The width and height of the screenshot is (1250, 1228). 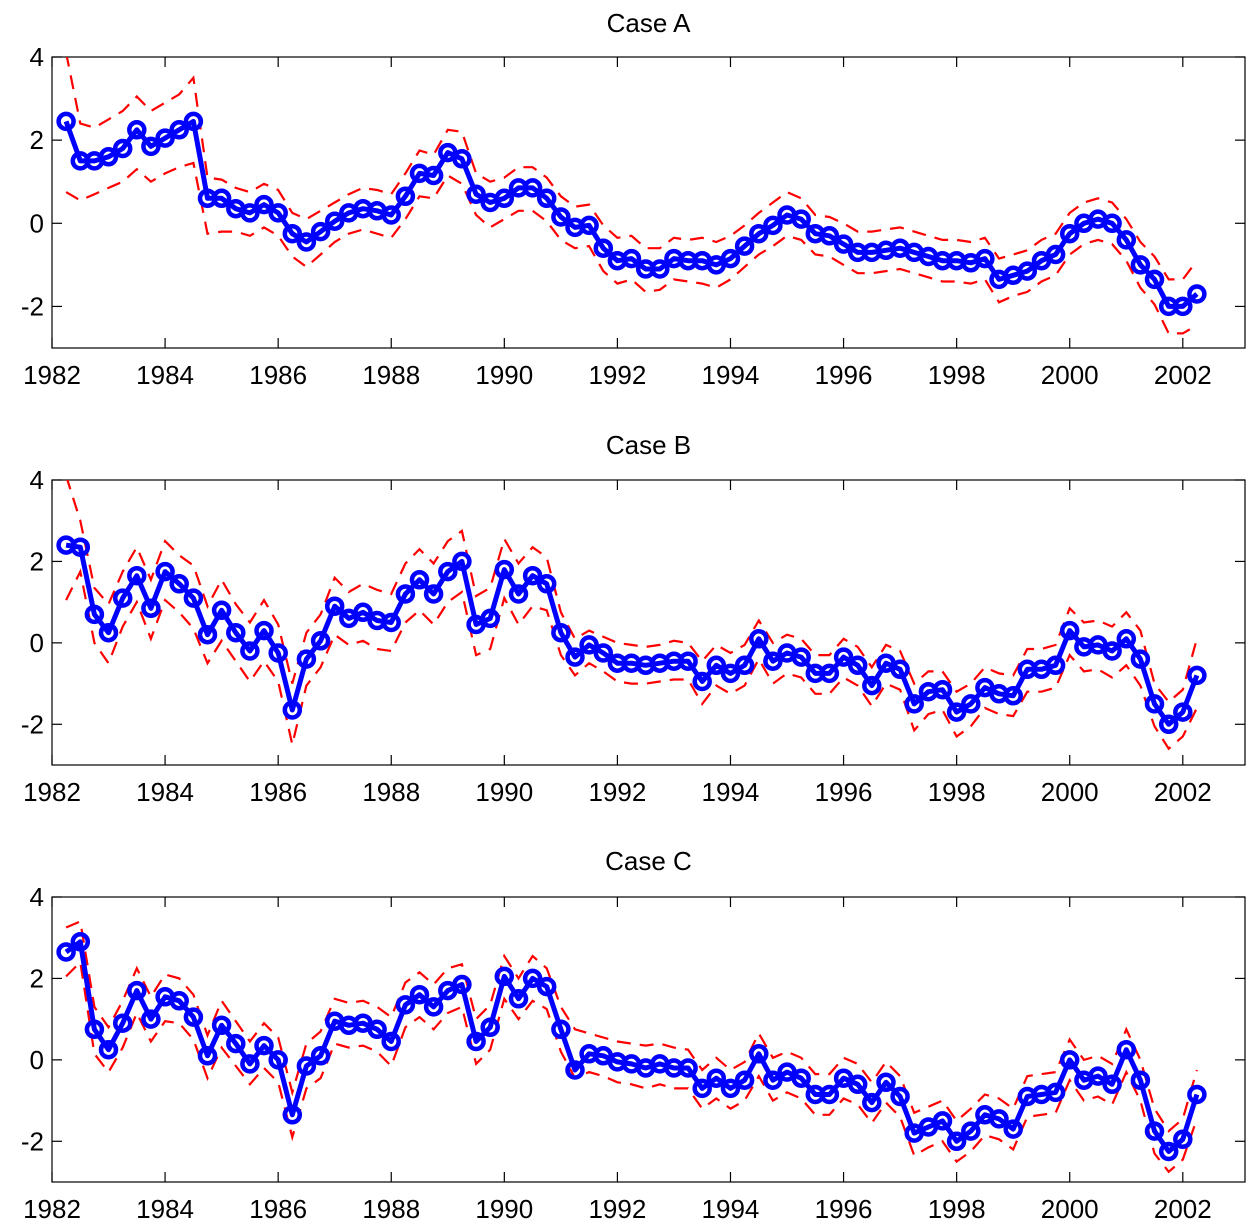 What do you see at coordinates (617, 1209) in the screenshot?
I see `x-tick-label: 1992` at bounding box center [617, 1209].